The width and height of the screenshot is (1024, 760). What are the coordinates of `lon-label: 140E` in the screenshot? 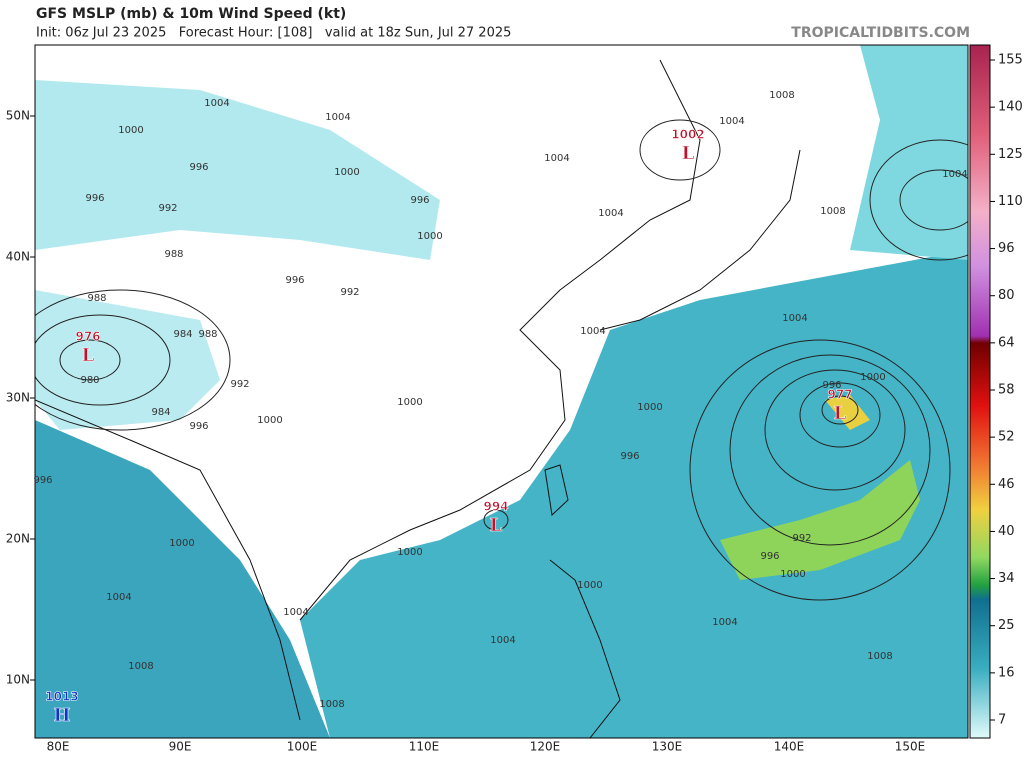 It's located at (789, 747).